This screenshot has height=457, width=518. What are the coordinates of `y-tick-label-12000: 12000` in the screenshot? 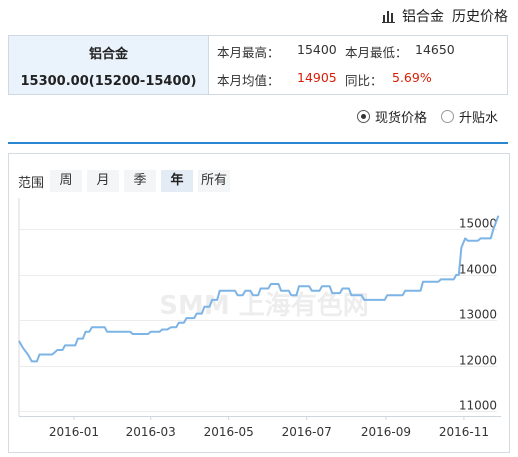 It's located at (478, 361).